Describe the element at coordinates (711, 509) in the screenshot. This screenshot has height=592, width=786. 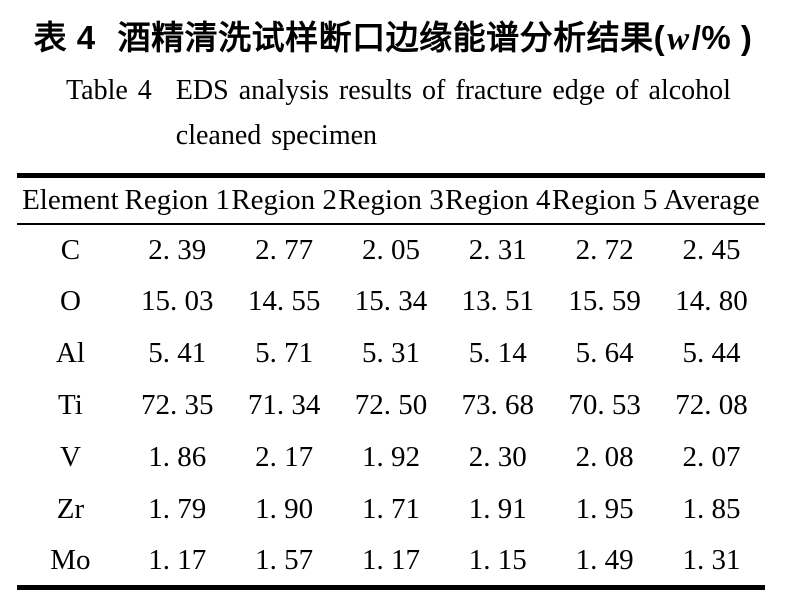
I see `value-cell: 1. 85` at that location.